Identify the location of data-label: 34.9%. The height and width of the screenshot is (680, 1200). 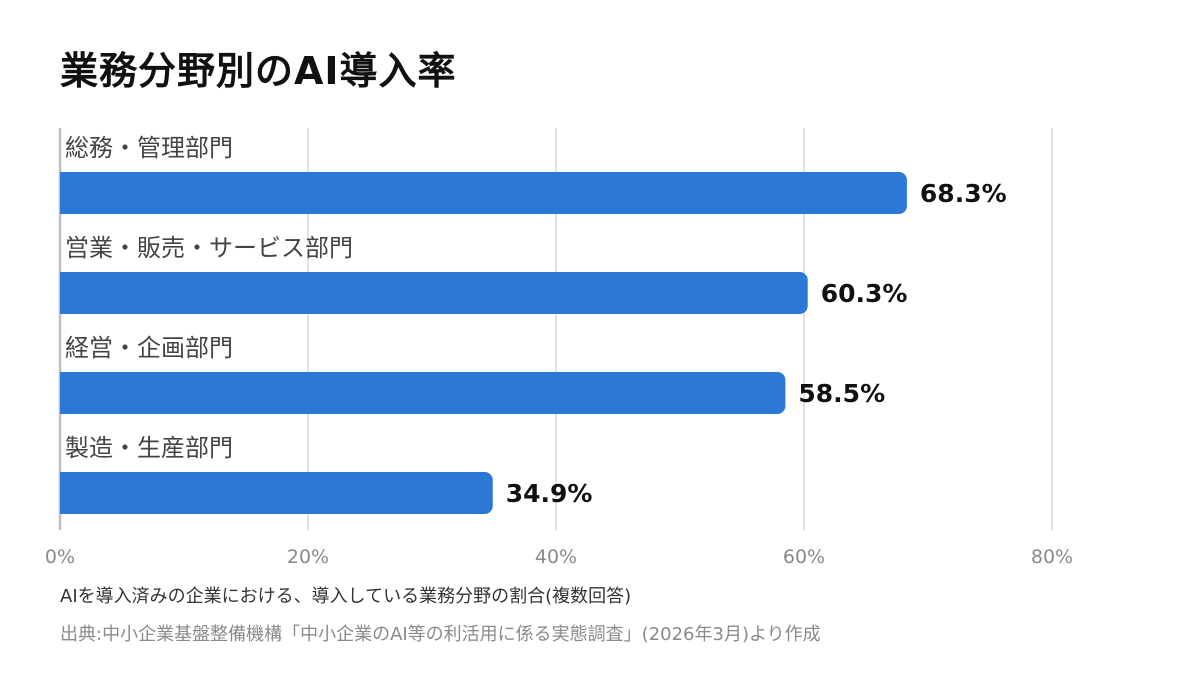
(549, 493).